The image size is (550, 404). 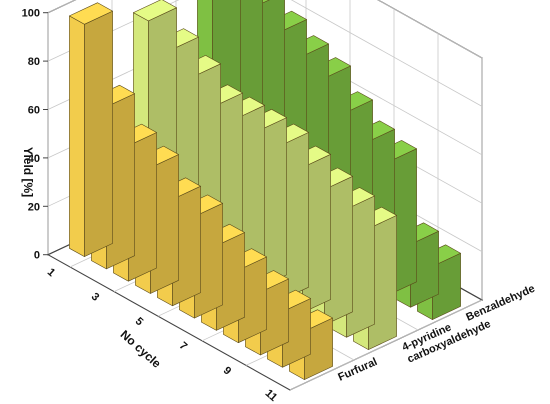 I want to click on series-label: Furfural, so click(x=357, y=370).